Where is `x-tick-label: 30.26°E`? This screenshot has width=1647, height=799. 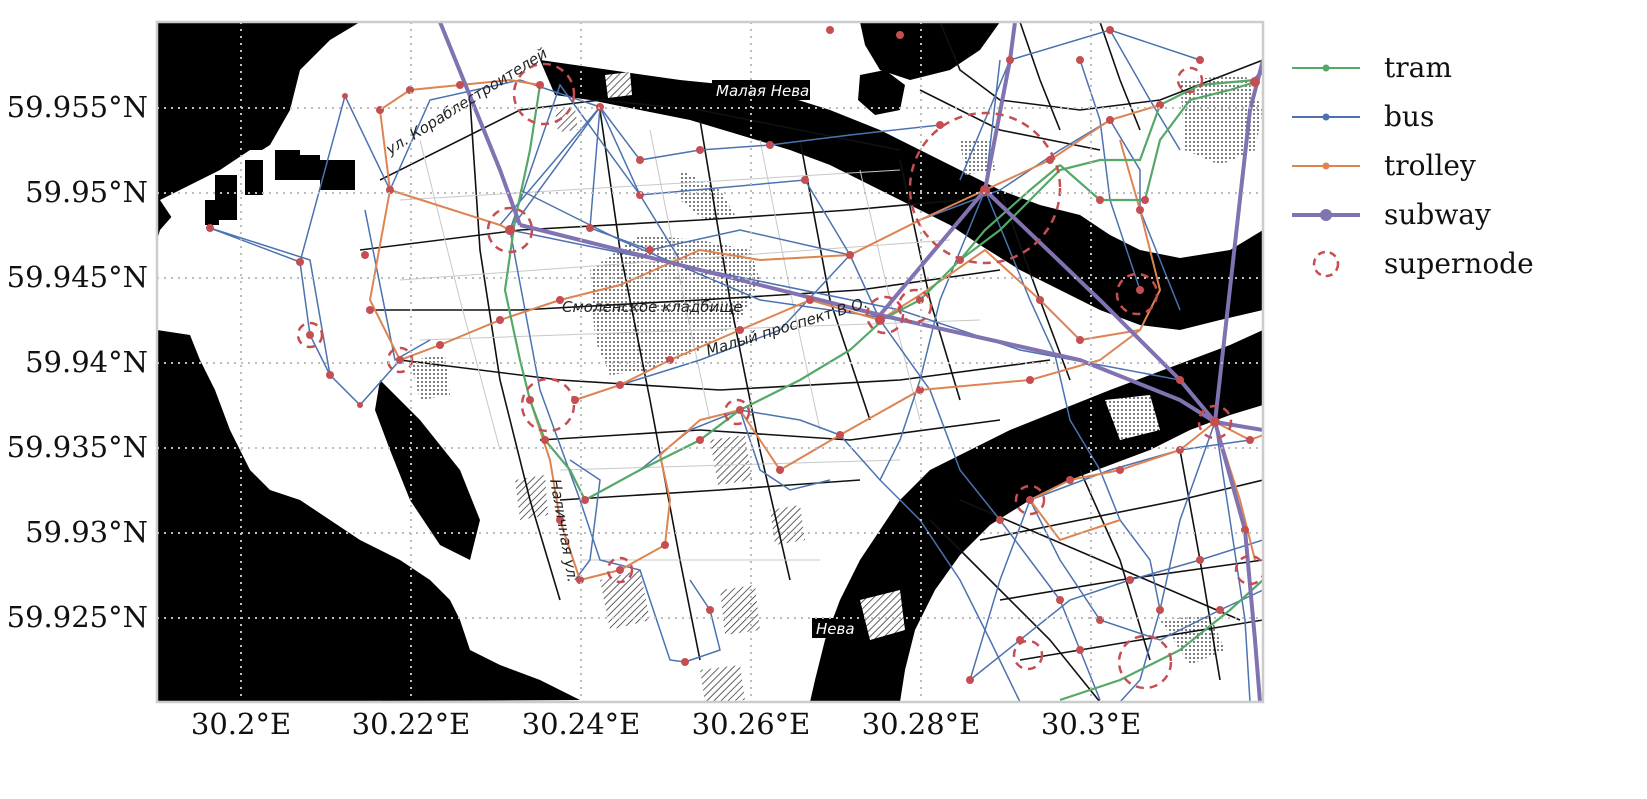 x-tick-label: 30.26°E is located at coordinates (751, 724).